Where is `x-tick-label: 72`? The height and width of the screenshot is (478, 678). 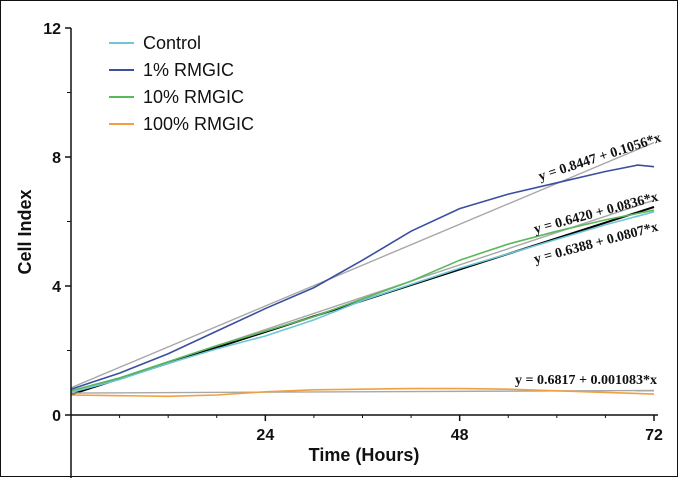 x-tick-label: 72 is located at coordinates (654, 435).